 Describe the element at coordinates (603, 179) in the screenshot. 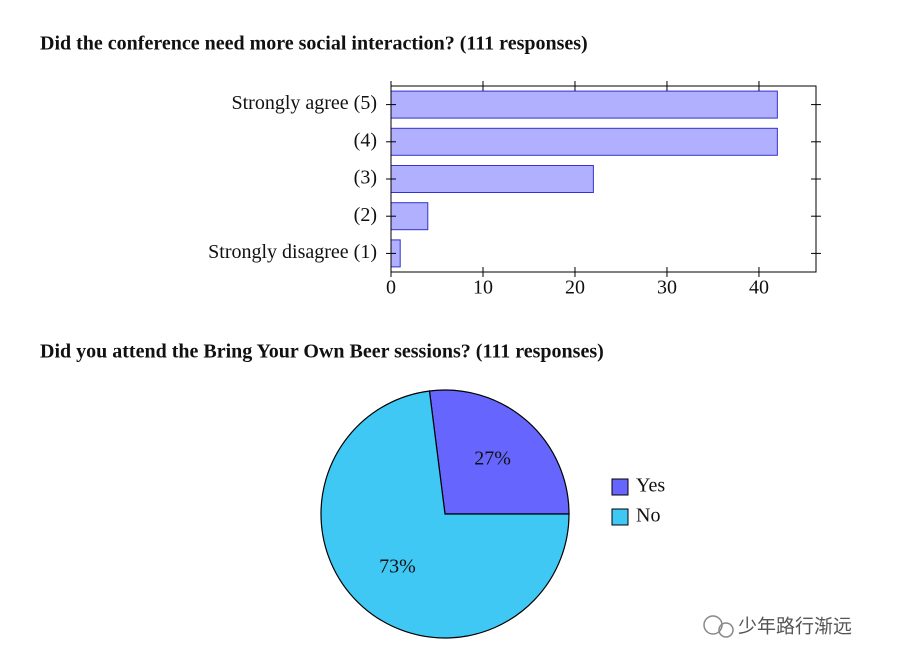

I see `plot-frame` at that location.